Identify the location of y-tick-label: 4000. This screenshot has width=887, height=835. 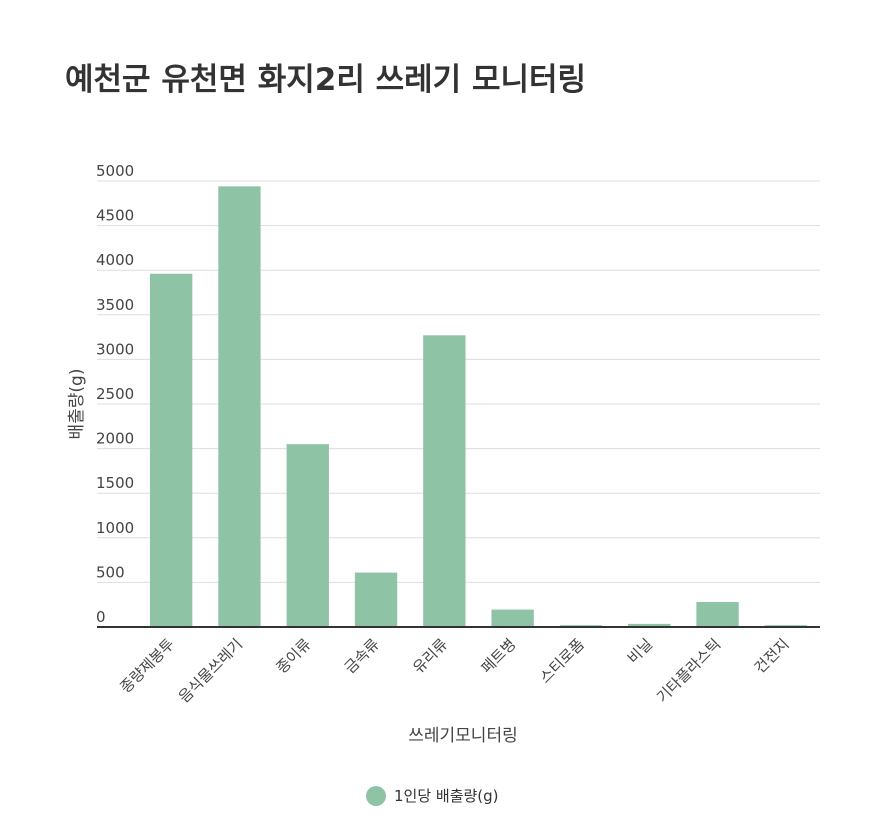
(115, 260).